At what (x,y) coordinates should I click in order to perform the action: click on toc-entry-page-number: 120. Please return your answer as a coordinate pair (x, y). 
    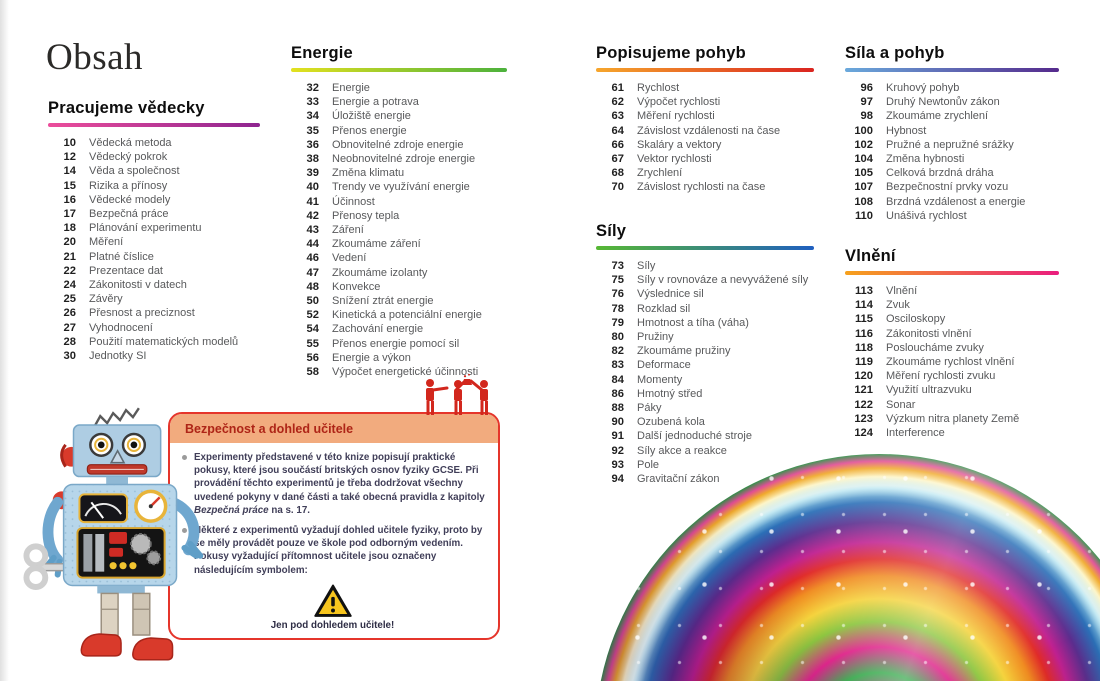
    Looking at the image, I should click on (863, 376).